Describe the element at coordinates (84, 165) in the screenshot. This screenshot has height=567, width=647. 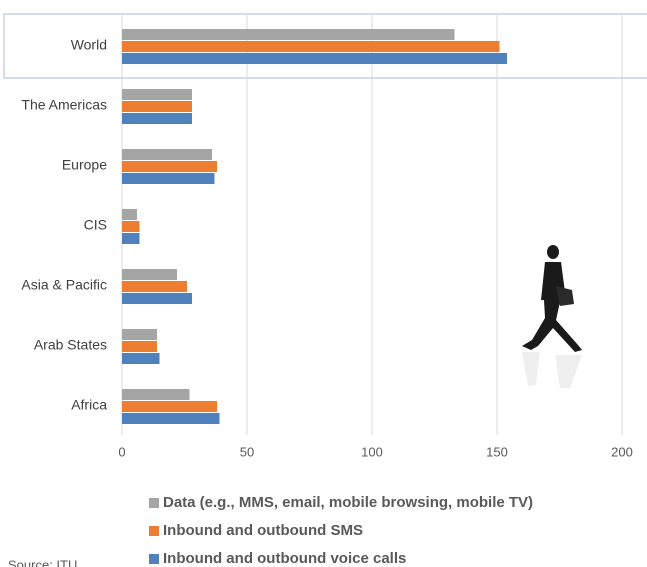
I see `y-tick-label: Europe` at that location.